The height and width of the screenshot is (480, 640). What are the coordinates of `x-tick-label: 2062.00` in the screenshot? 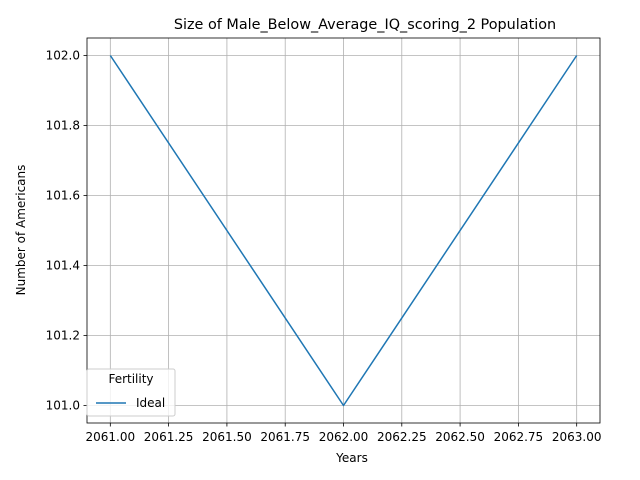 It's located at (344, 437).